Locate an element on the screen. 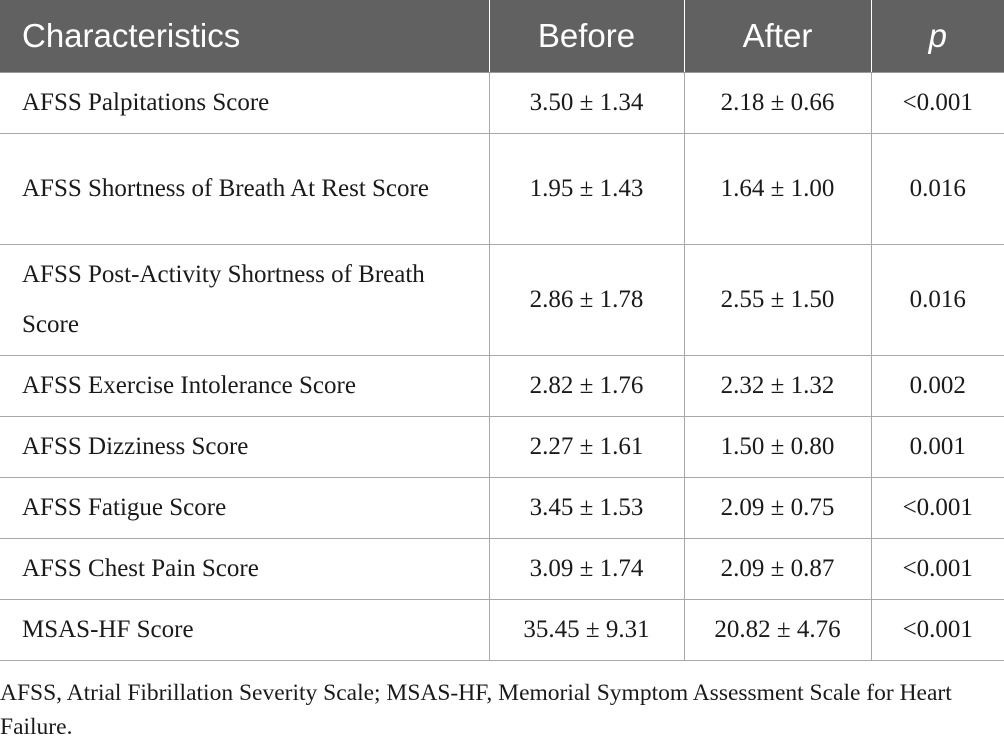 This screenshot has width=1004, height=754. before-value: 2.86 ± 1.78 is located at coordinates (586, 300).